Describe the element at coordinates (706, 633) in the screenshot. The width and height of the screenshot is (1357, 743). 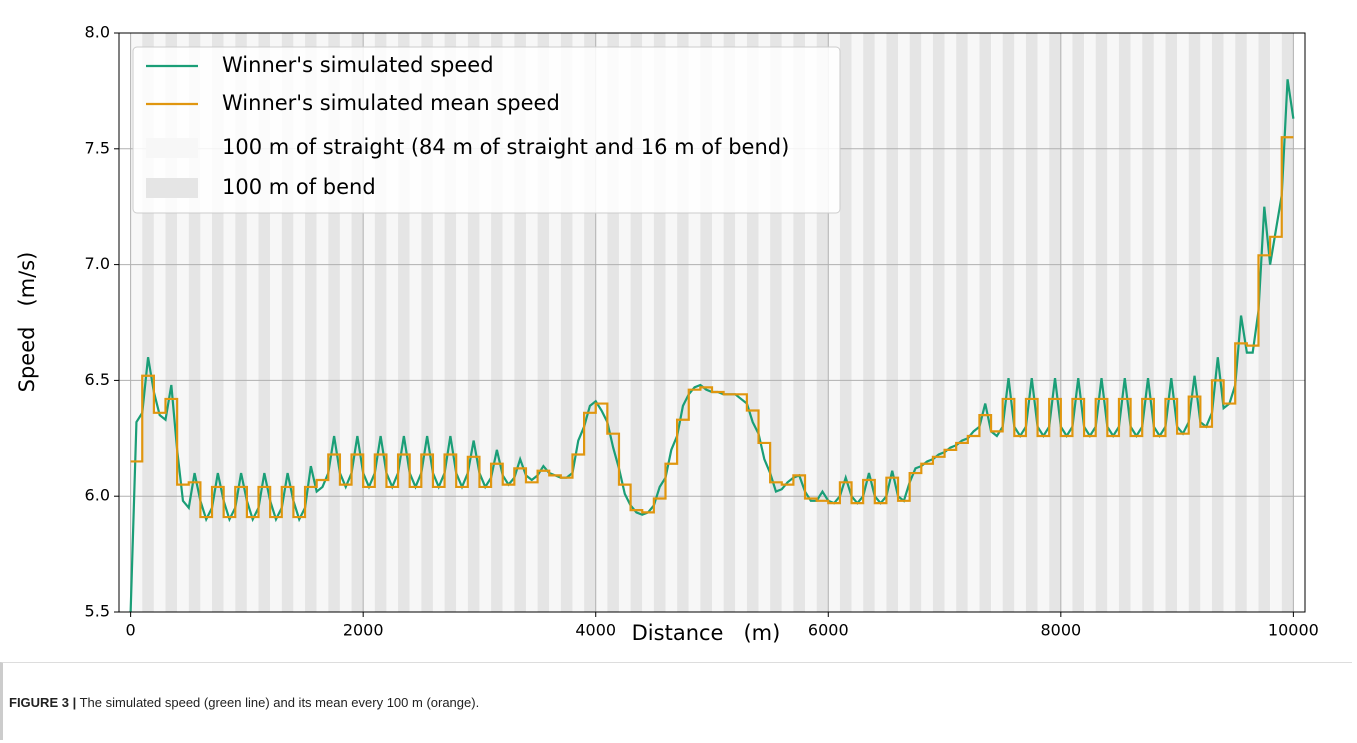
I see `x-axis-label: Distance (m)` at that location.